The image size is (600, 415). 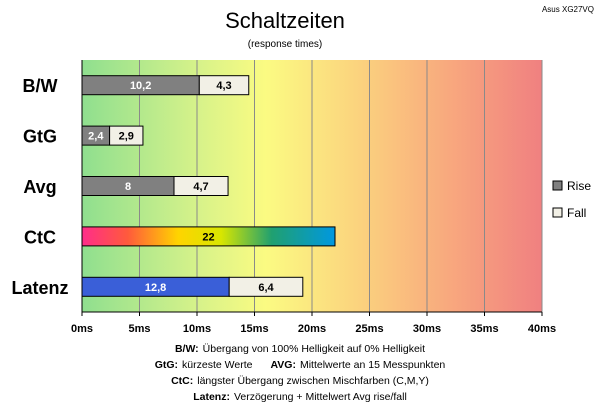 I want to click on x-tick-label: 10ms, so click(x=197, y=329).